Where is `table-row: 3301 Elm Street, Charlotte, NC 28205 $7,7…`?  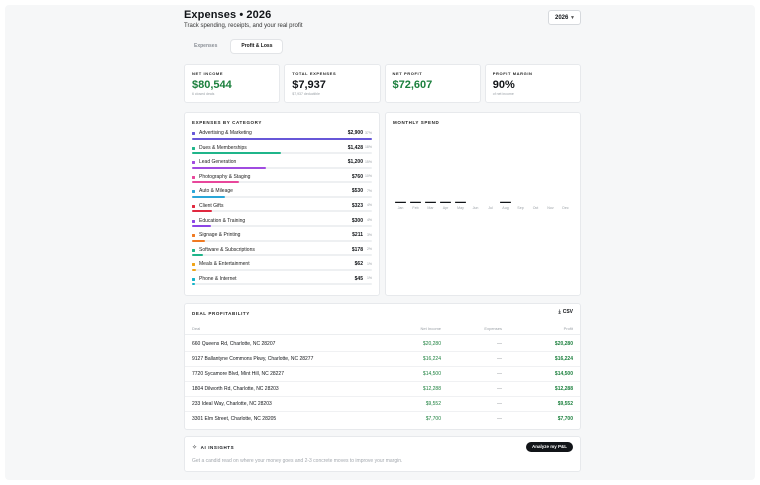 table-row: 3301 Elm Street, Charlotte, NC 28205 $7,7… is located at coordinates (382, 419).